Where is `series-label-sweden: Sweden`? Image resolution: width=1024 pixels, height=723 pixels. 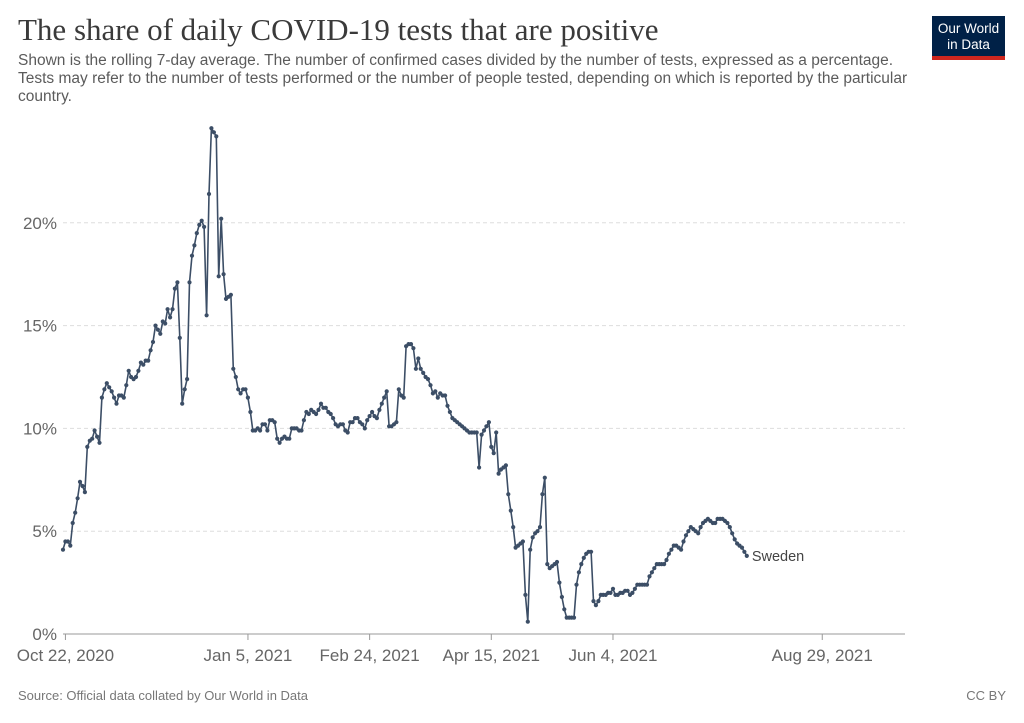
series-label-sweden: Sweden is located at coordinates (778, 557).